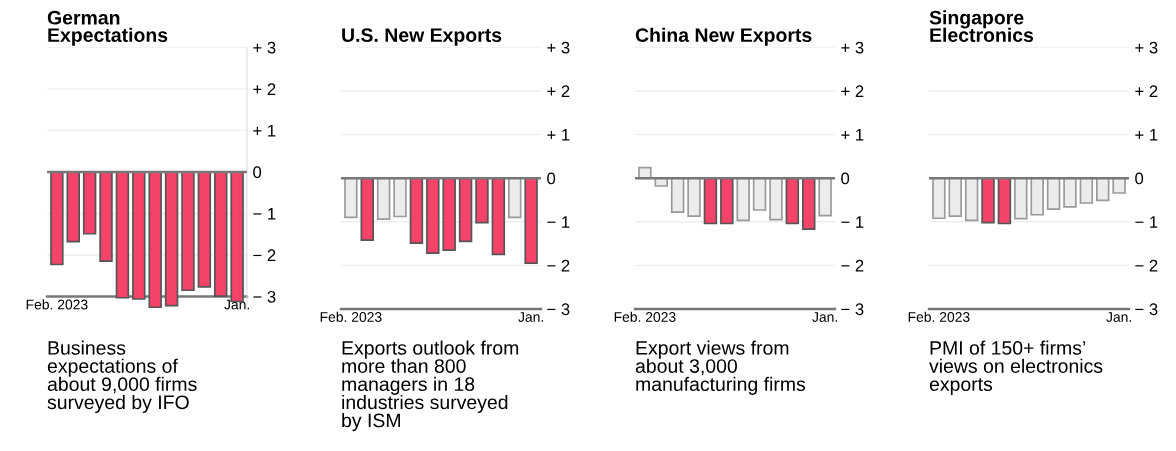  What do you see at coordinates (422, 37) in the screenshot?
I see `chart-title: U.S. New Exports` at bounding box center [422, 37].